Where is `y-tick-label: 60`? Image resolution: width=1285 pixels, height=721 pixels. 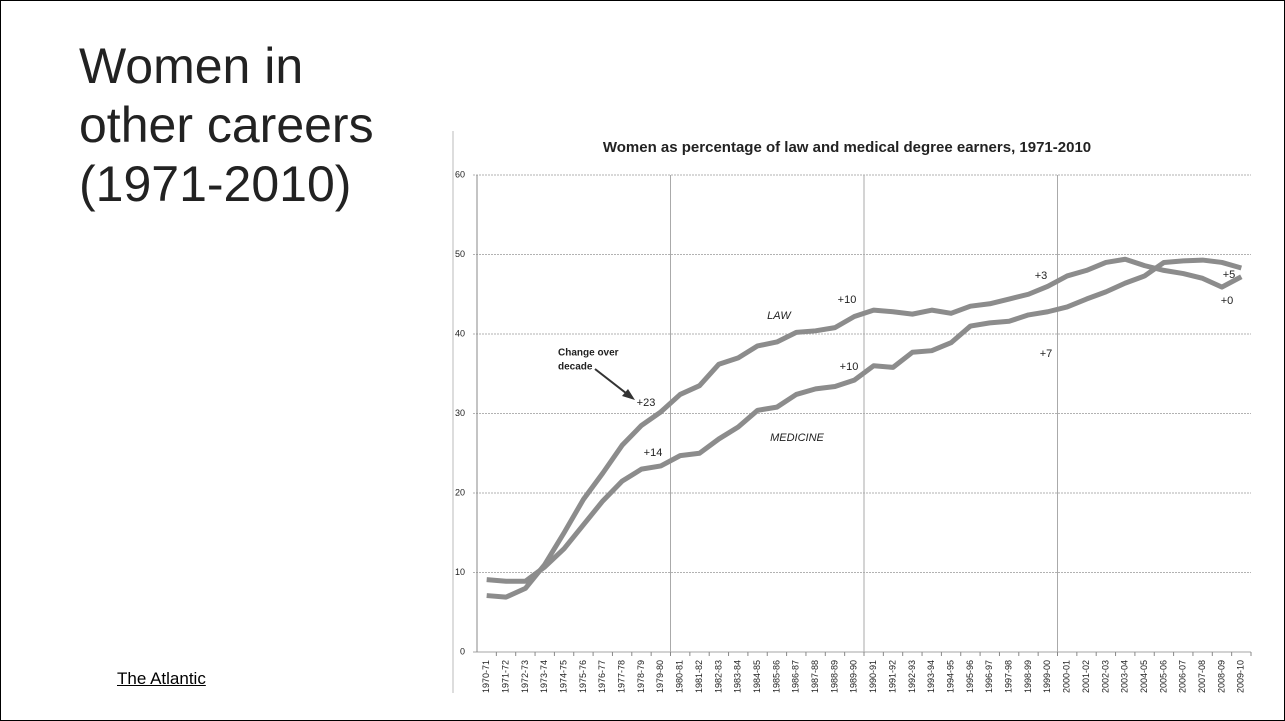 y-tick-label: 60 is located at coordinates (460, 174).